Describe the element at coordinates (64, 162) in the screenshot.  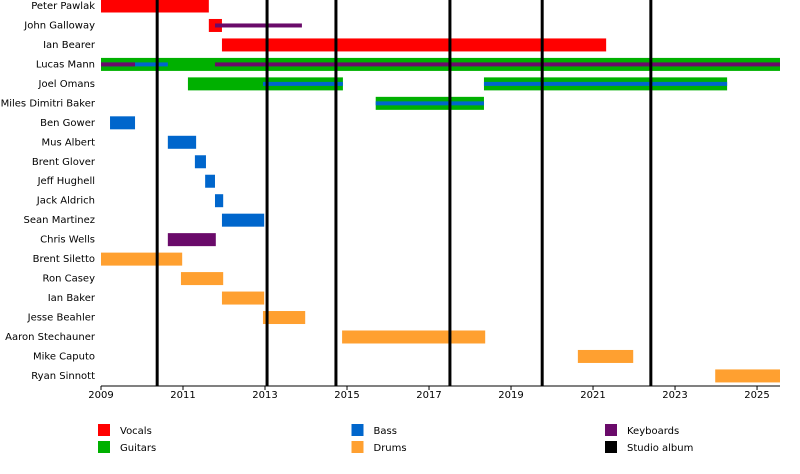
I see `member-label: Brent Glover` at that location.